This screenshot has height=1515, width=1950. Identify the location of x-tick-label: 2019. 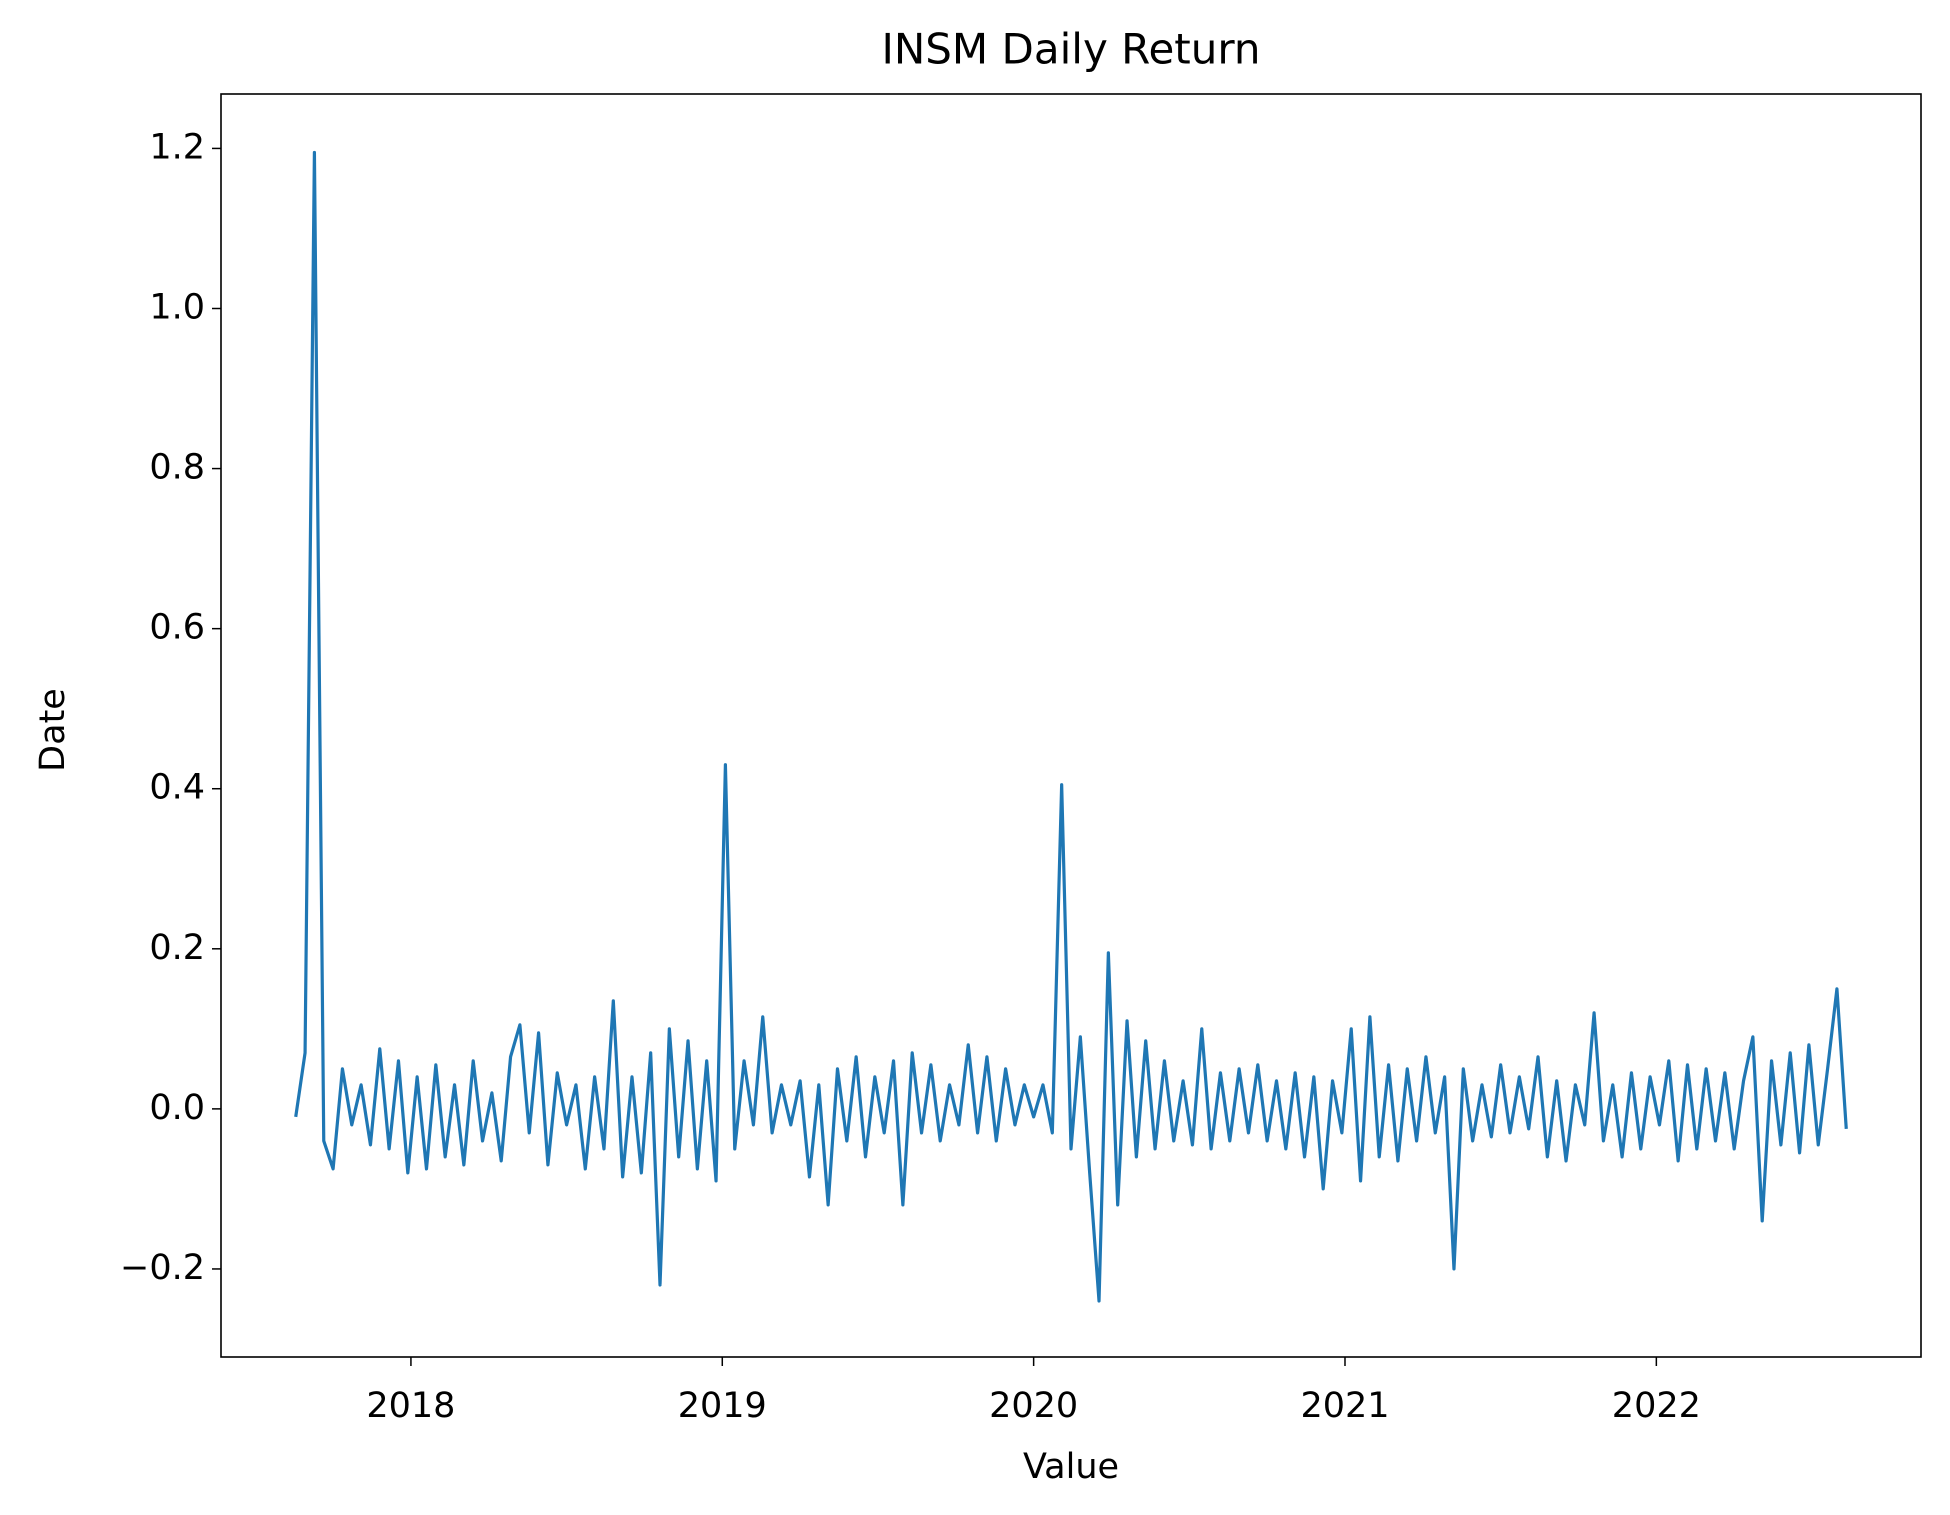
(722, 1406).